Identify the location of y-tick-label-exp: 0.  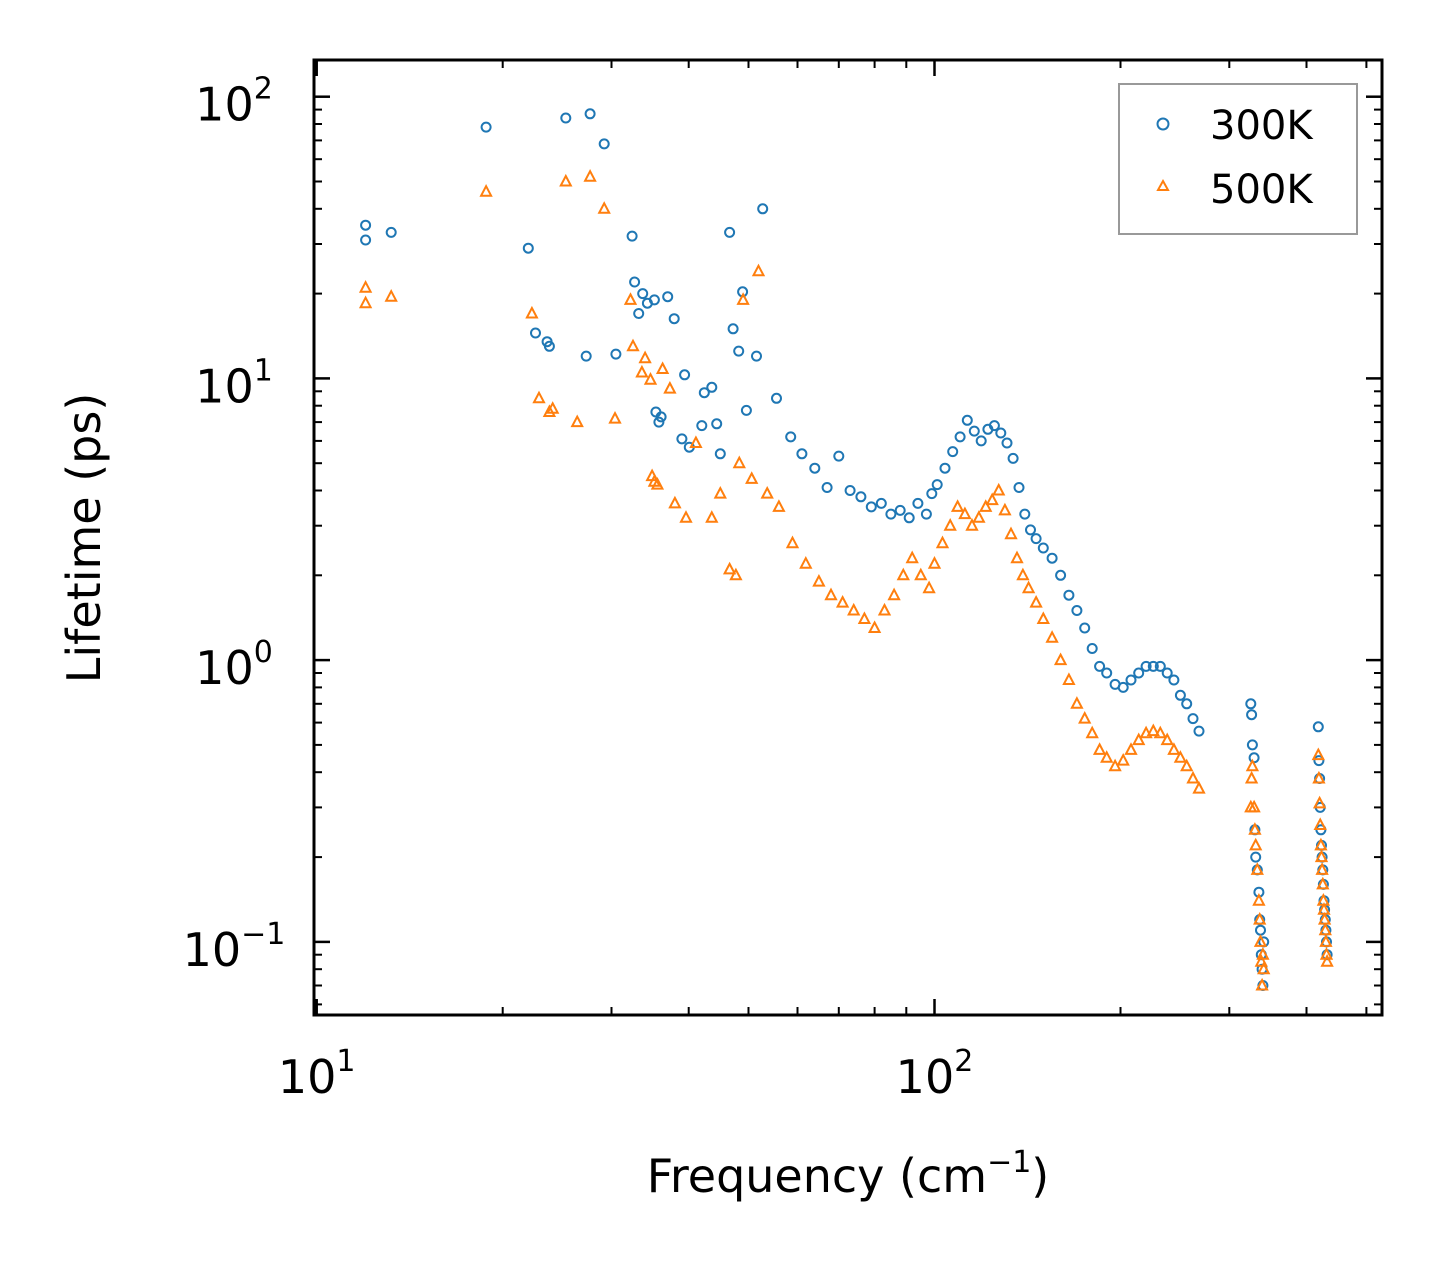
(263, 652).